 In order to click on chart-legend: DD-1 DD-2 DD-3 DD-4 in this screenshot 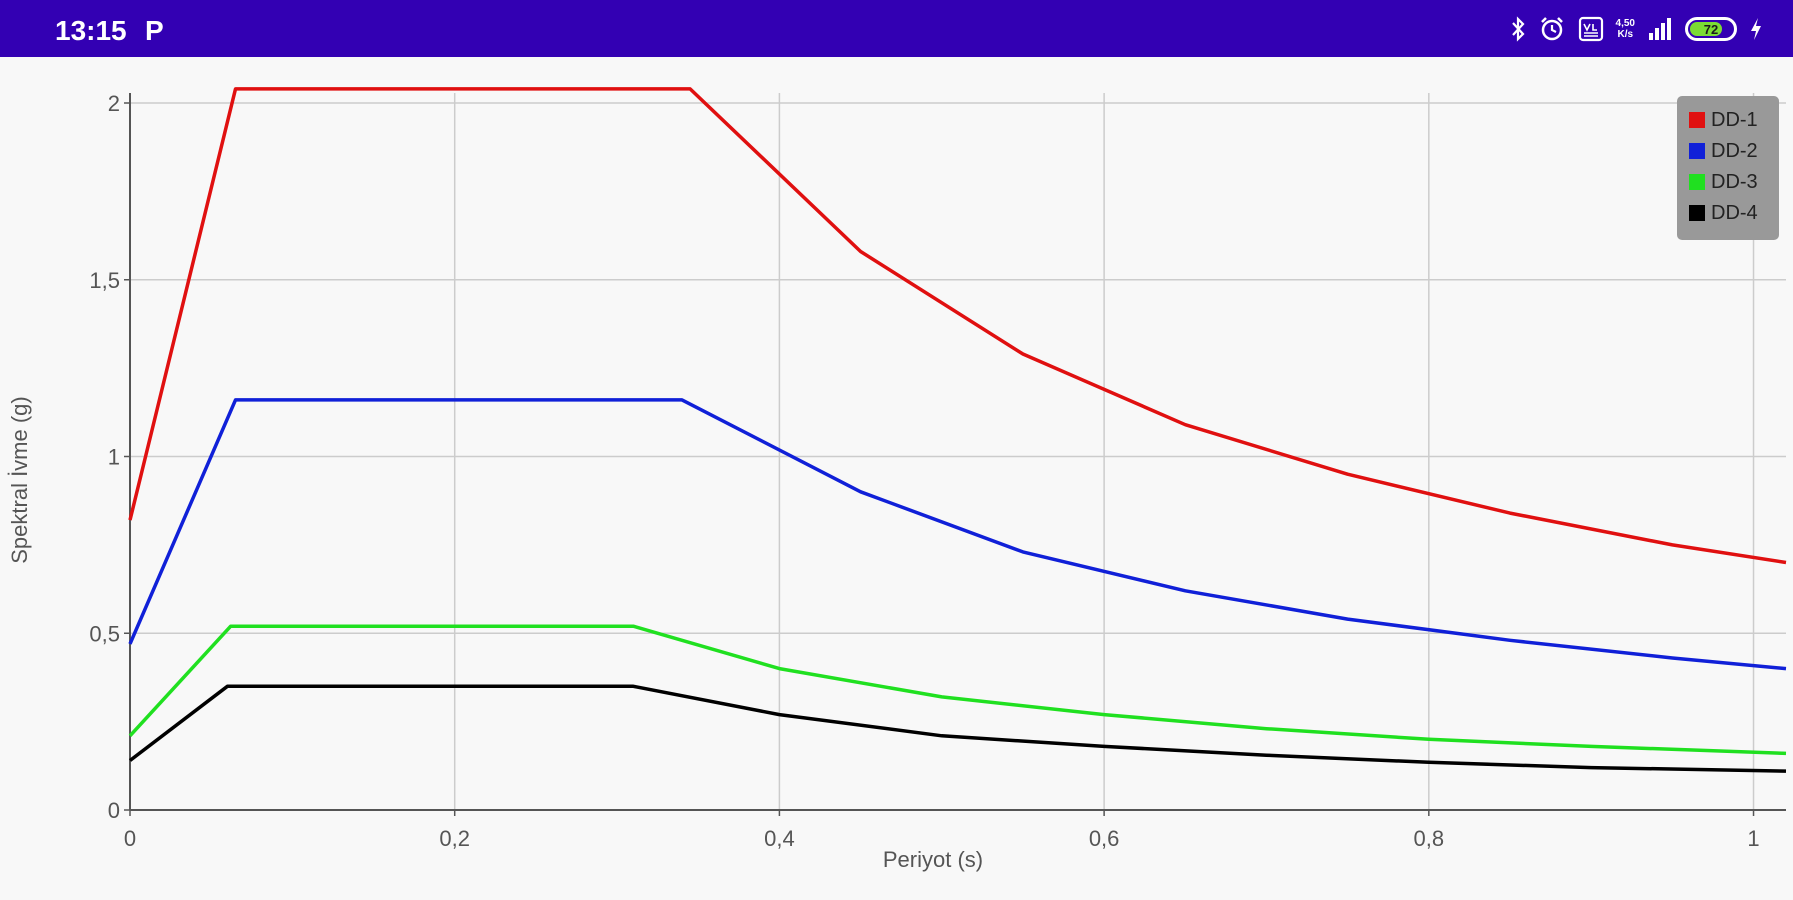, I will do `click(1728, 168)`.